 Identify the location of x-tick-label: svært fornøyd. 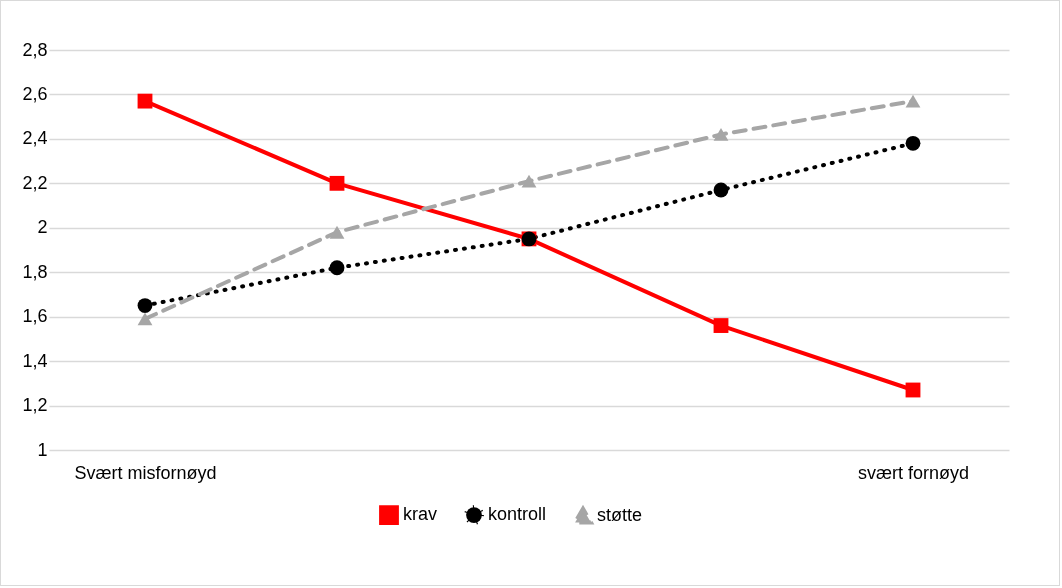
(913, 472).